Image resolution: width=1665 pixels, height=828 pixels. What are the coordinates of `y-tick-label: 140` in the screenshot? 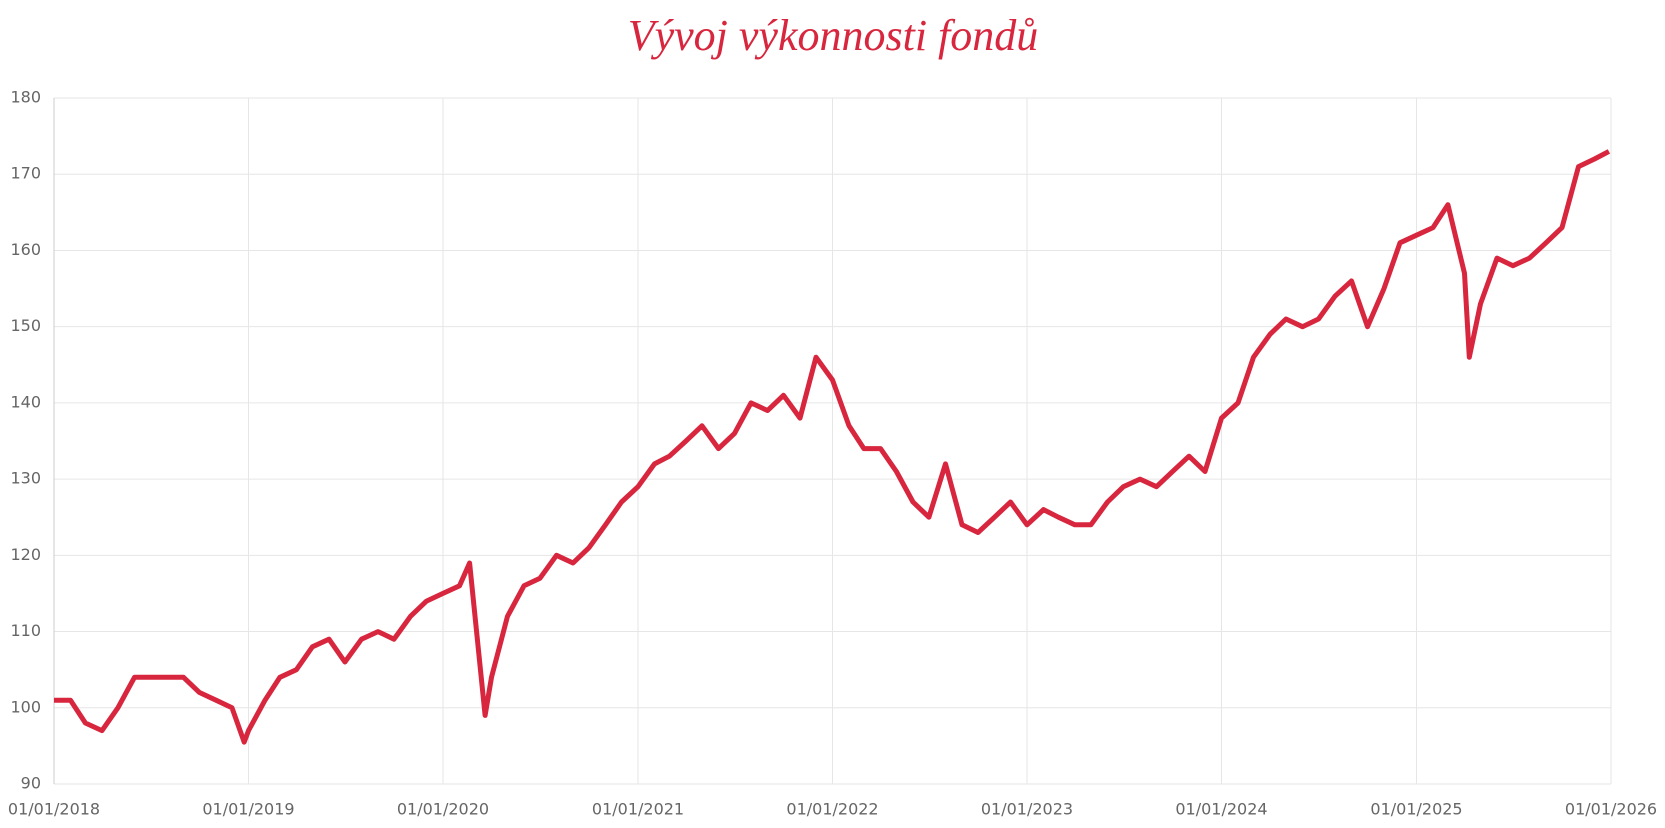 It's located at (25, 401).